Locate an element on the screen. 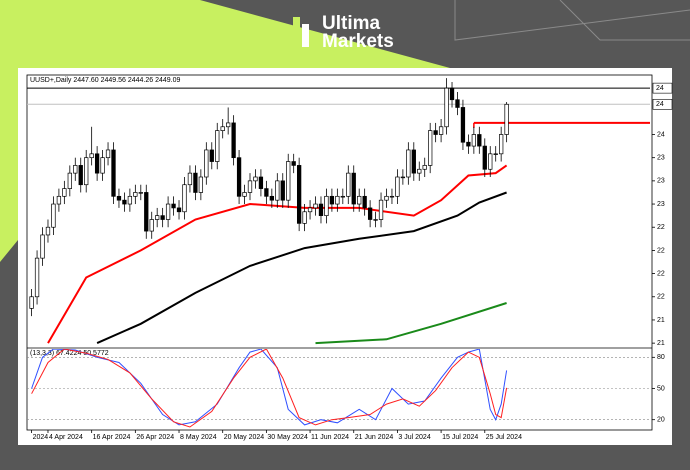 The width and height of the screenshot is (690, 470). x-tick-label: 25 Jul 2024 is located at coordinates (504, 437).